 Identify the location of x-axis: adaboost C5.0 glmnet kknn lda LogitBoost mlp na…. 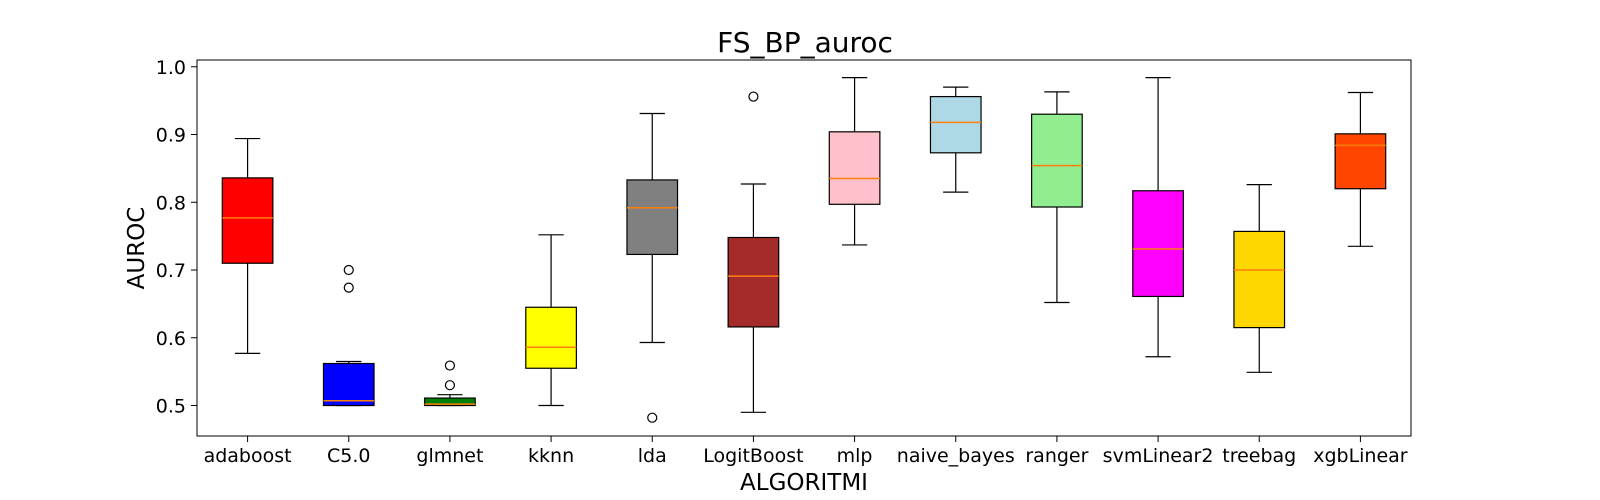
(806, 451).